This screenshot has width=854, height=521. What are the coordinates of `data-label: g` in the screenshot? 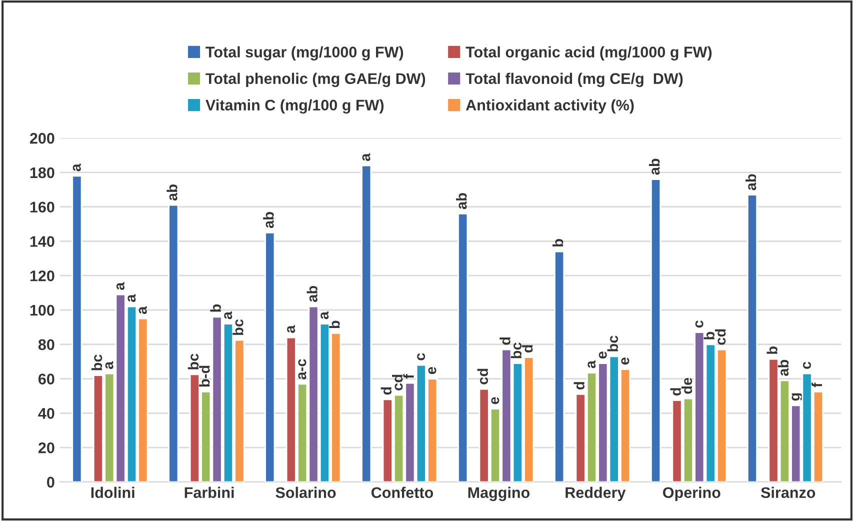 It's located at (797, 397).